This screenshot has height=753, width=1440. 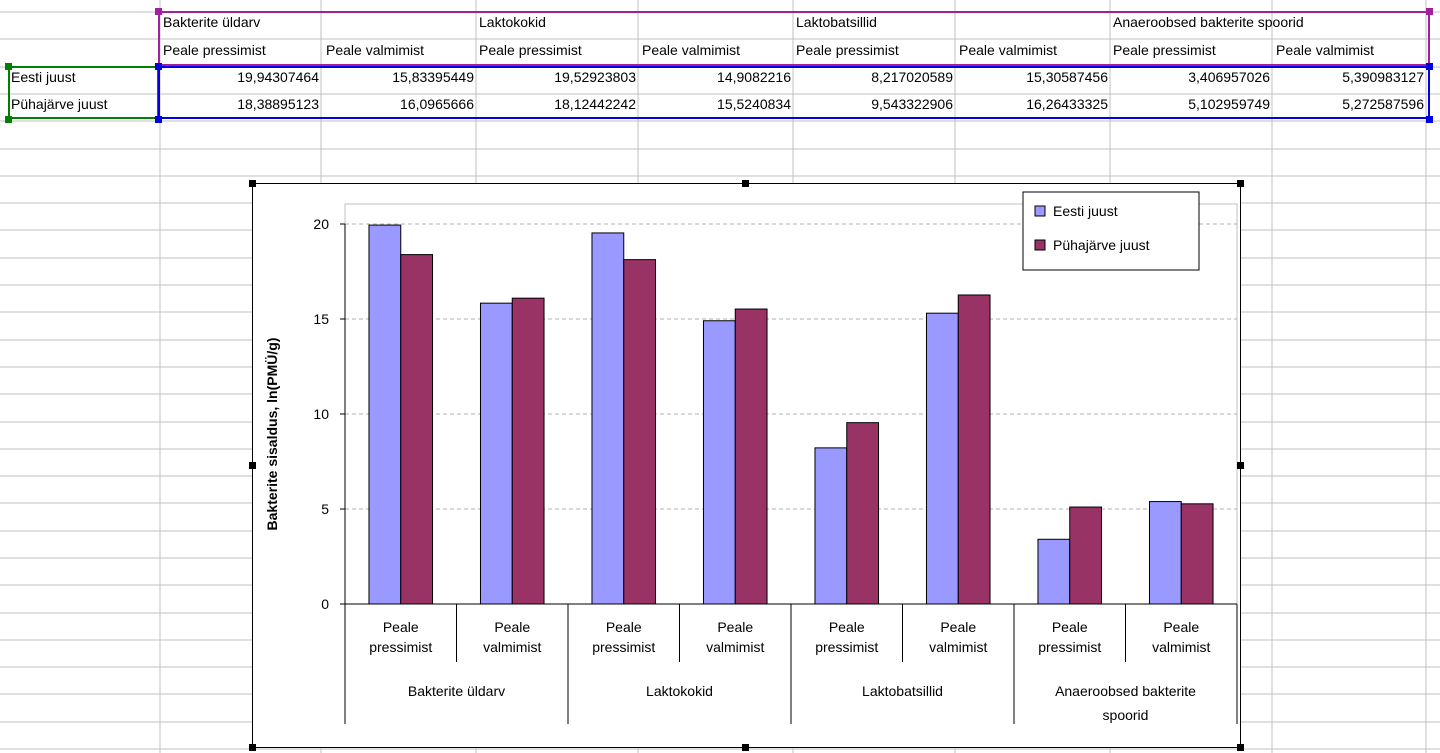 I want to click on legend: Eesti juust Pühajärve juust, so click(x=1111, y=231).